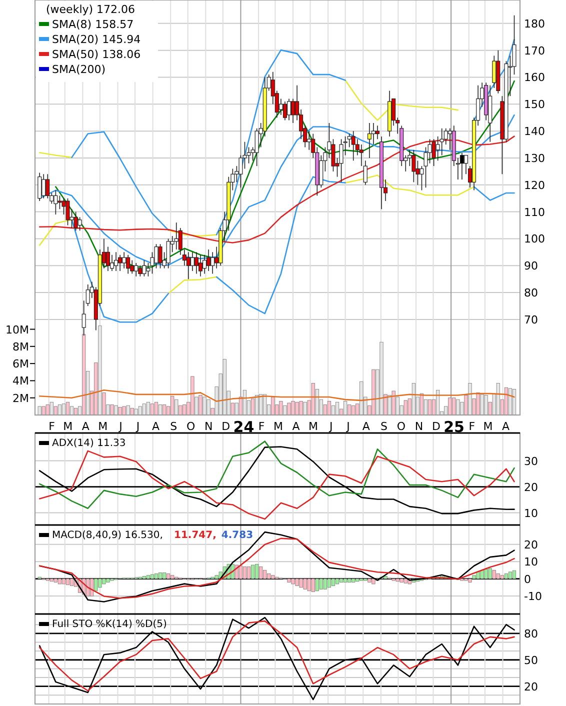 The width and height of the screenshot is (566, 706). I want to click on y-tick-label: 150, so click(534, 105).